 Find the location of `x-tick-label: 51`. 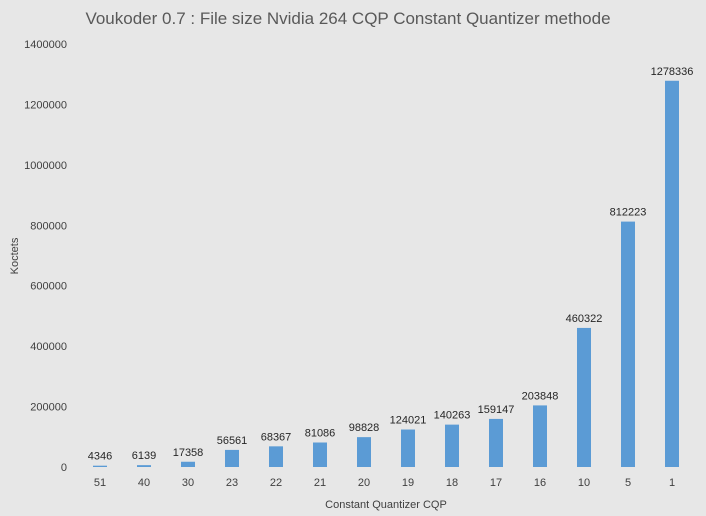

x-tick-label: 51 is located at coordinates (100, 483).